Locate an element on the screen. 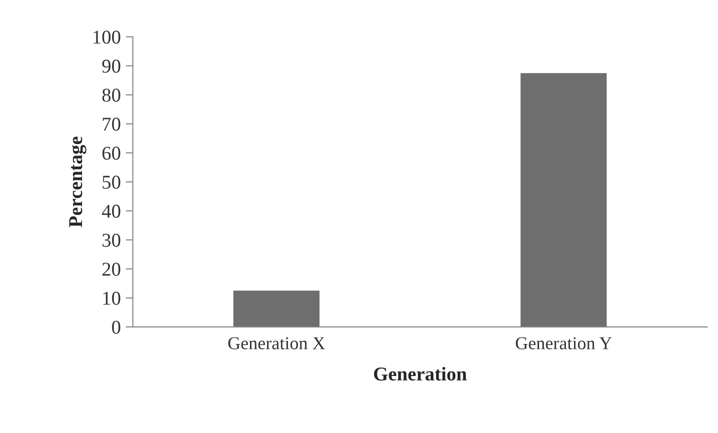 The height and width of the screenshot is (433, 718). y-tick-label: 100 is located at coordinates (107, 37).